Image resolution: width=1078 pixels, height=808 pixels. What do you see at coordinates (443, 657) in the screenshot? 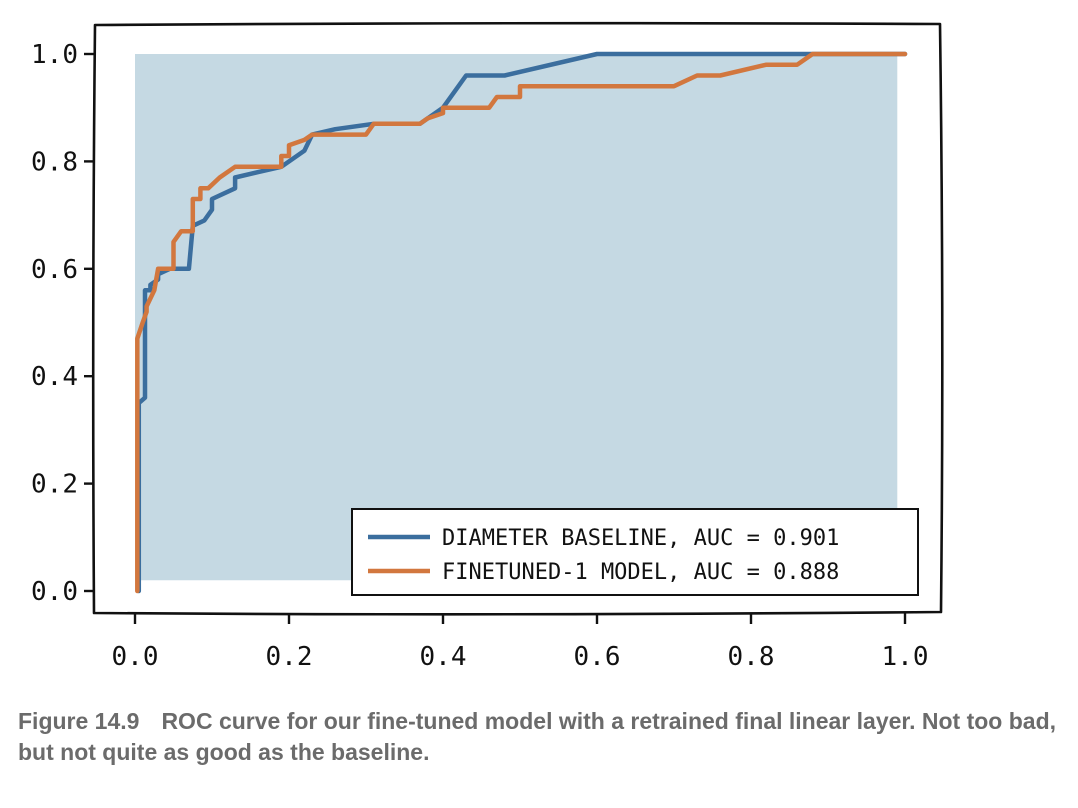
I see `x-tick-label: 0.4` at bounding box center [443, 657].